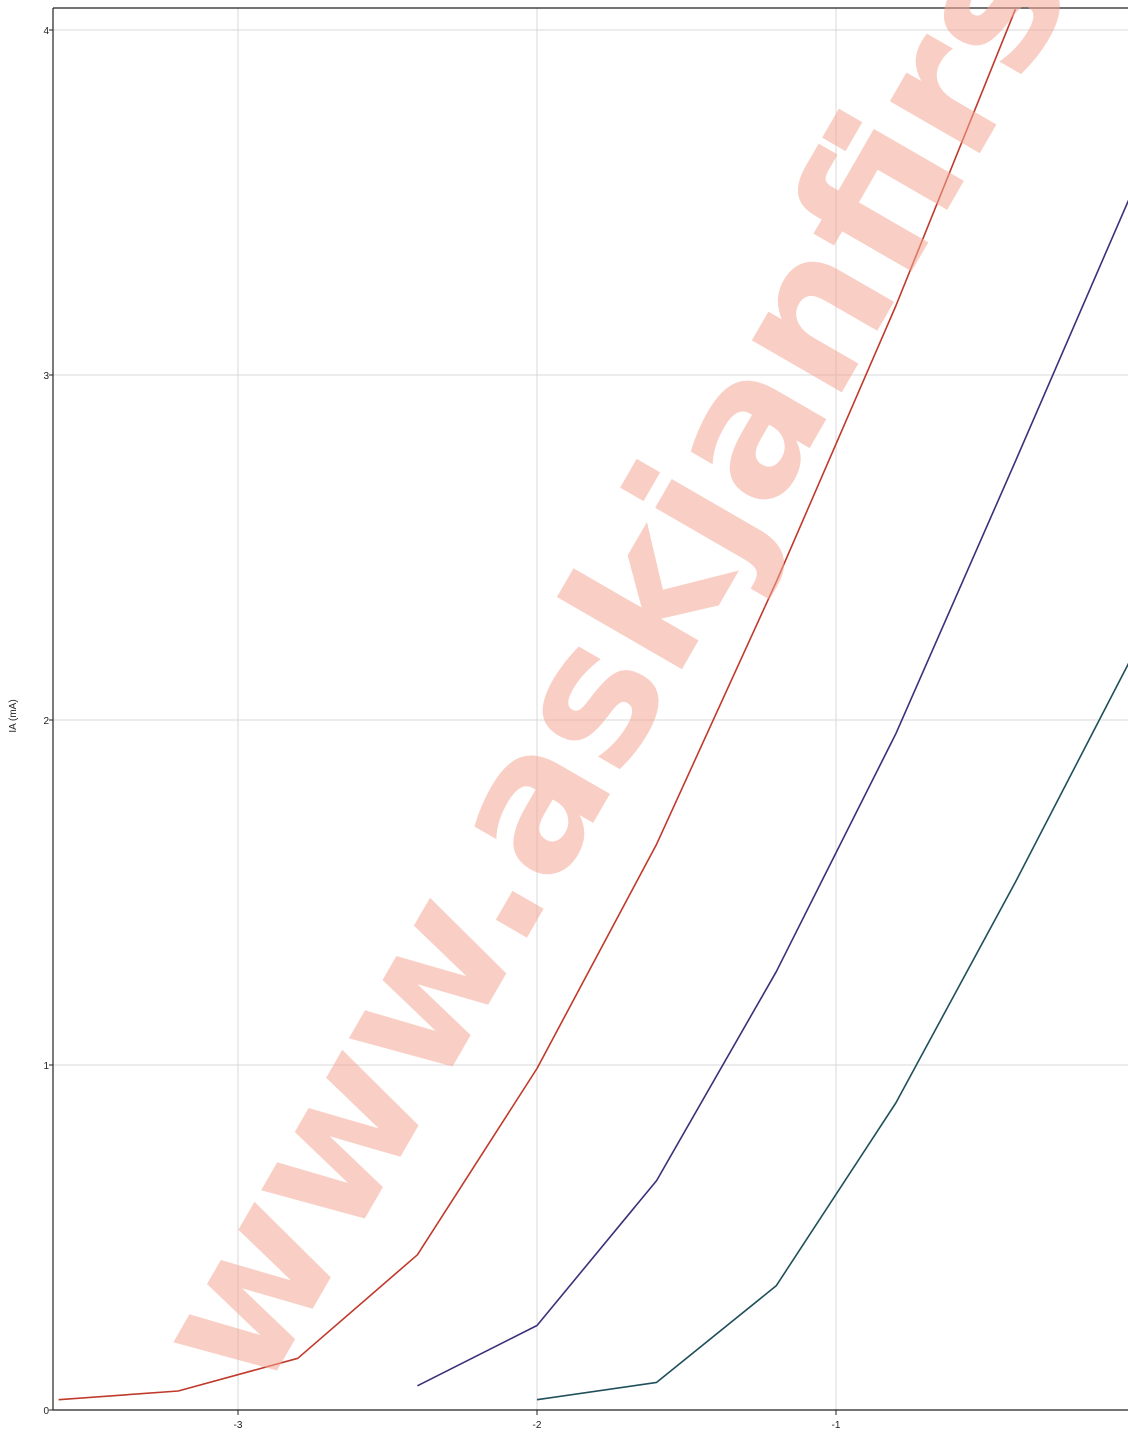 The height and width of the screenshot is (1437, 1128). What do you see at coordinates (46, 1411) in the screenshot?
I see `y-tick-label: 0` at bounding box center [46, 1411].